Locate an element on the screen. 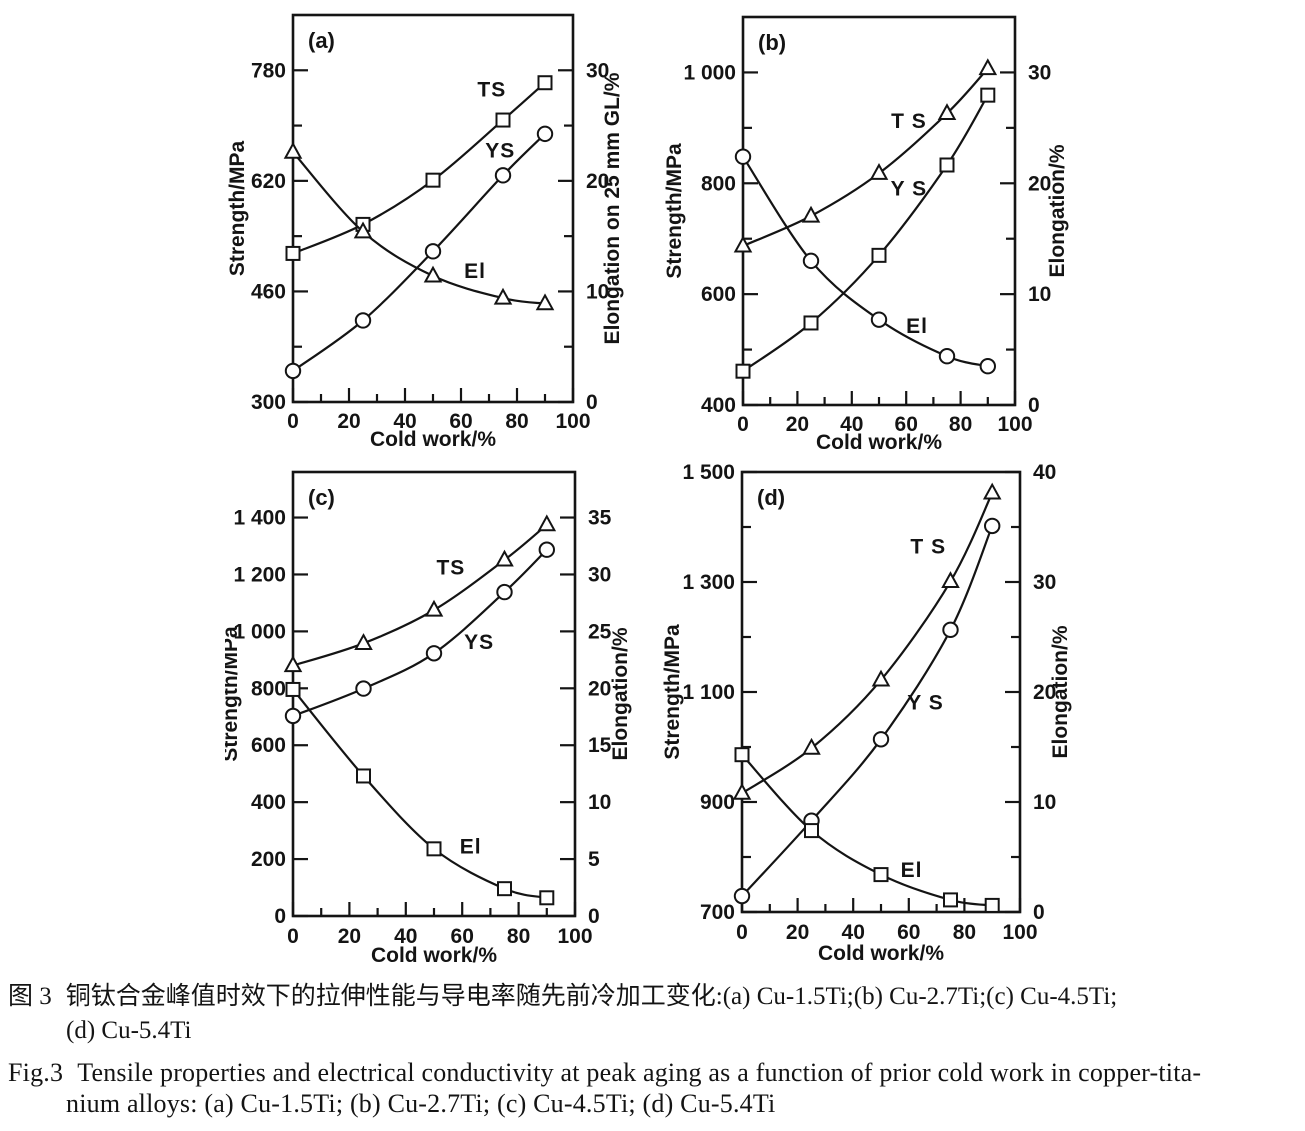 Image resolution: width=1305 pixels, height=1131 pixels. svg-text: 400 is located at coordinates (718, 405).